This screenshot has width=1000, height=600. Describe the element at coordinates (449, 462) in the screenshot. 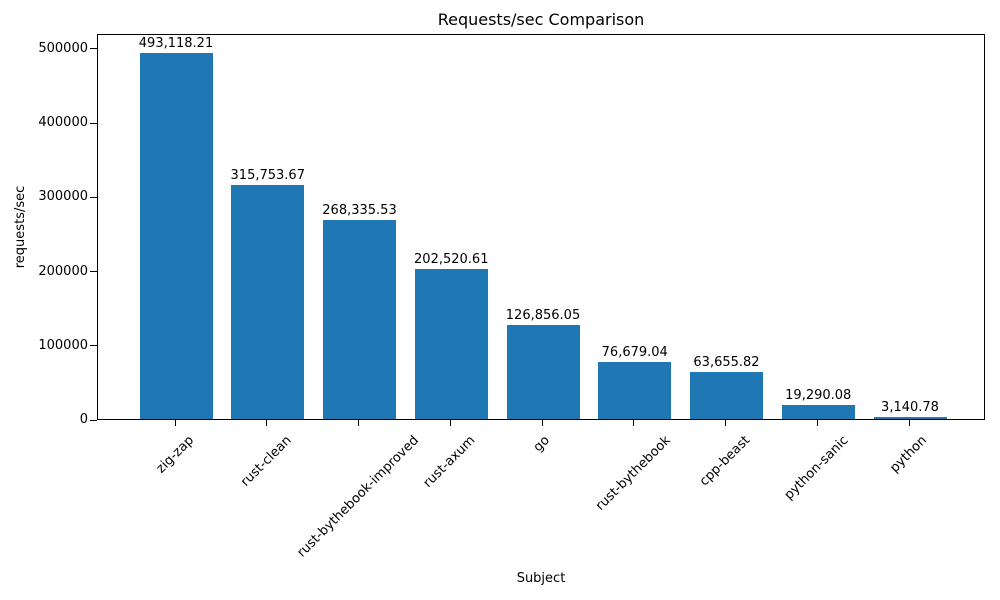

I see `x-tick-label-rust-axum: rust-axum` at that location.